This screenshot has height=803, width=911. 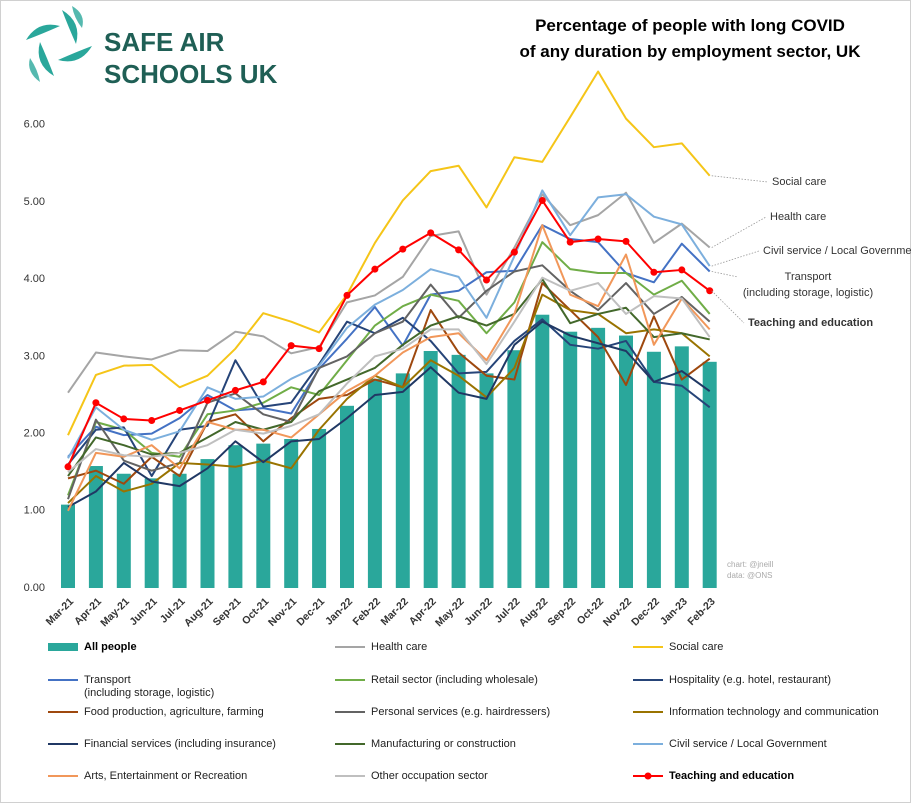 I want to click on y-tick-label: 2.00, so click(x=34, y=434).